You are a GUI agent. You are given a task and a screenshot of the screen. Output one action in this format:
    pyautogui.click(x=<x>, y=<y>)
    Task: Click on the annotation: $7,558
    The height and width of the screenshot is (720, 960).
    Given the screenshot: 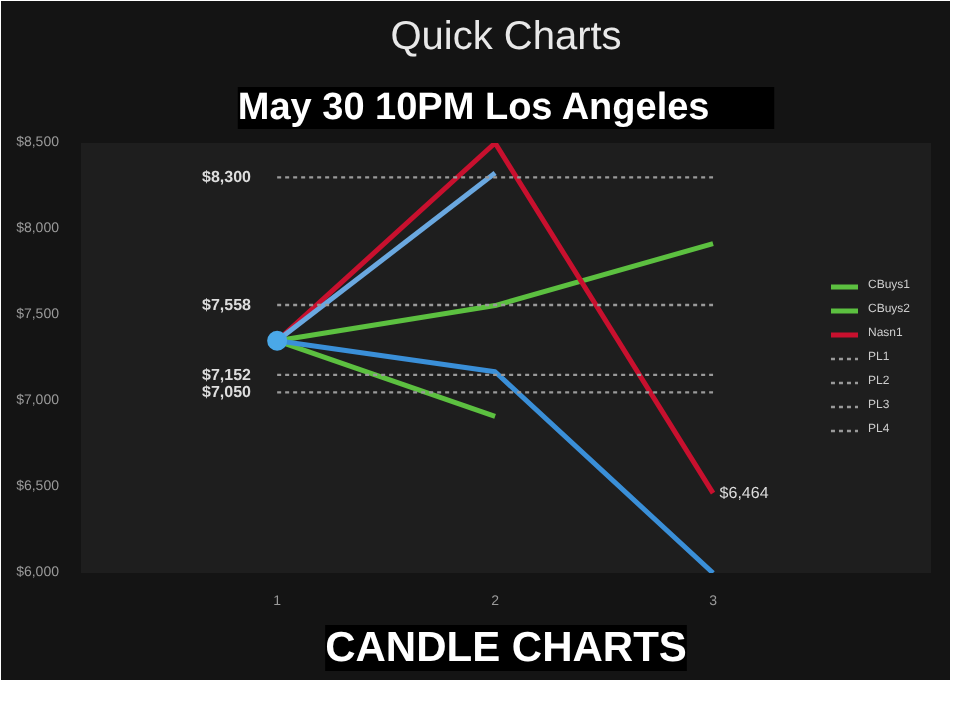 What is the action you would take?
    pyautogui.click(x=227, y=305)
    